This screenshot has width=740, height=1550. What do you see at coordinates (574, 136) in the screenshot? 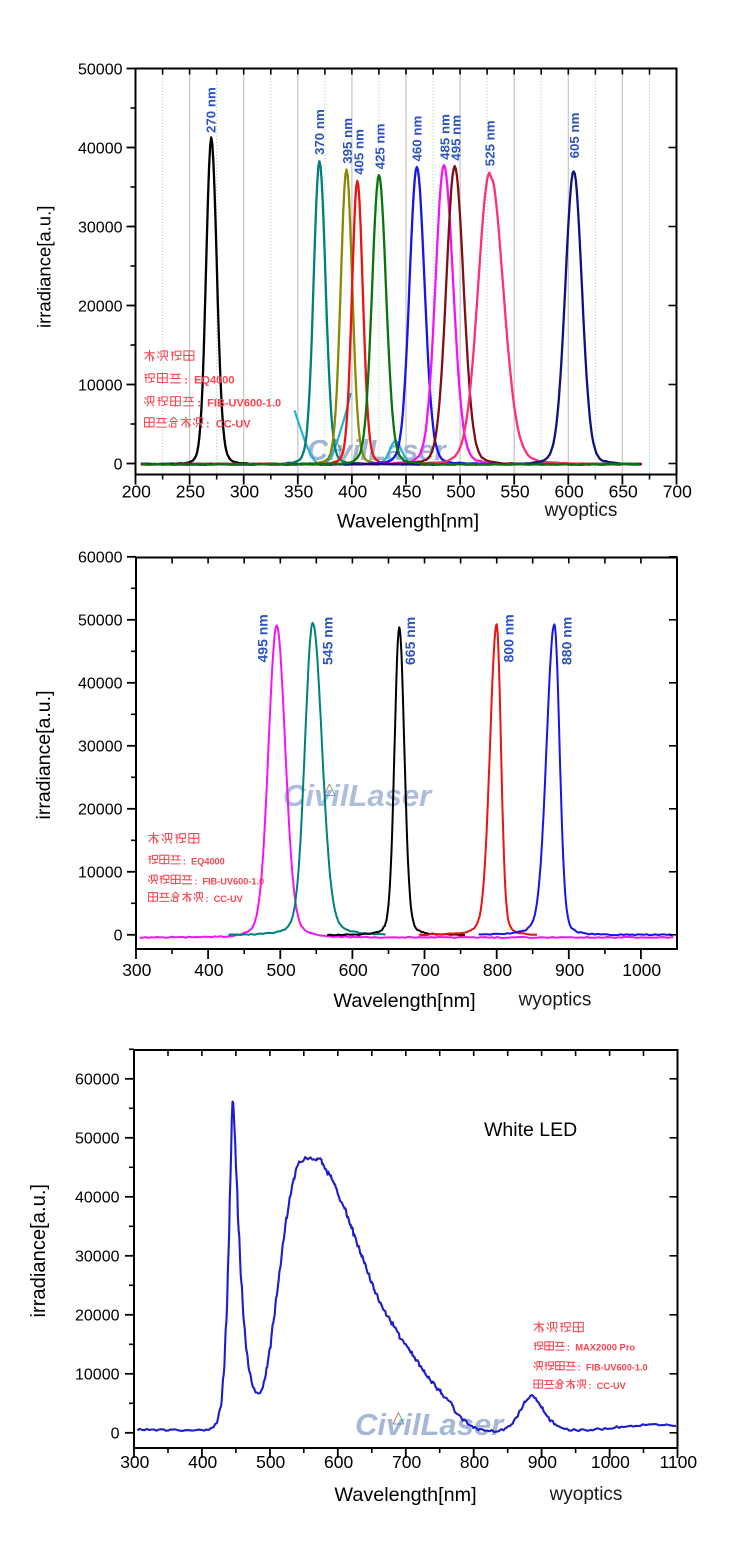
I see `svg-text: 605 nm` at bounding box center [574, 136].